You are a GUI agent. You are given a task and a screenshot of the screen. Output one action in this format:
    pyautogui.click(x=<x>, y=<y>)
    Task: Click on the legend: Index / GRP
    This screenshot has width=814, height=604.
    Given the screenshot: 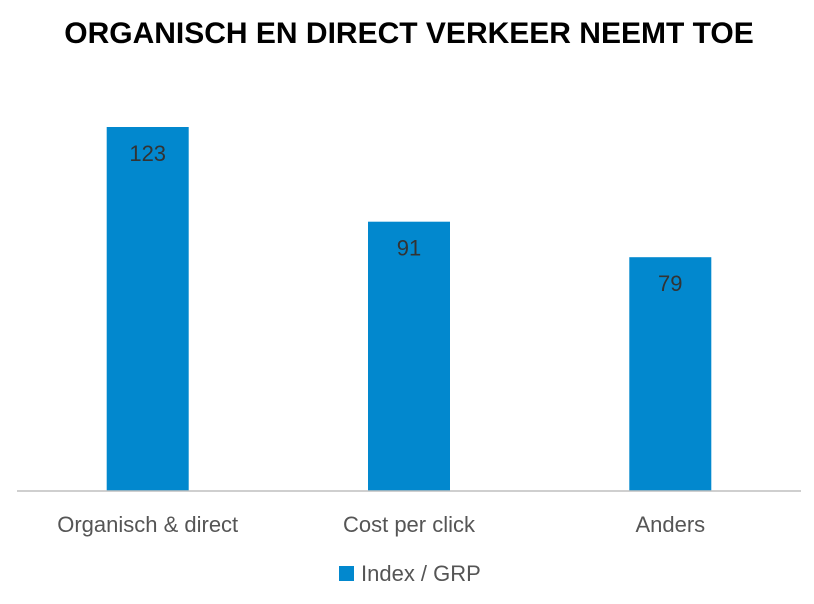 What is the action you would take?
    pyautogui.click(x=410, y=573)
    